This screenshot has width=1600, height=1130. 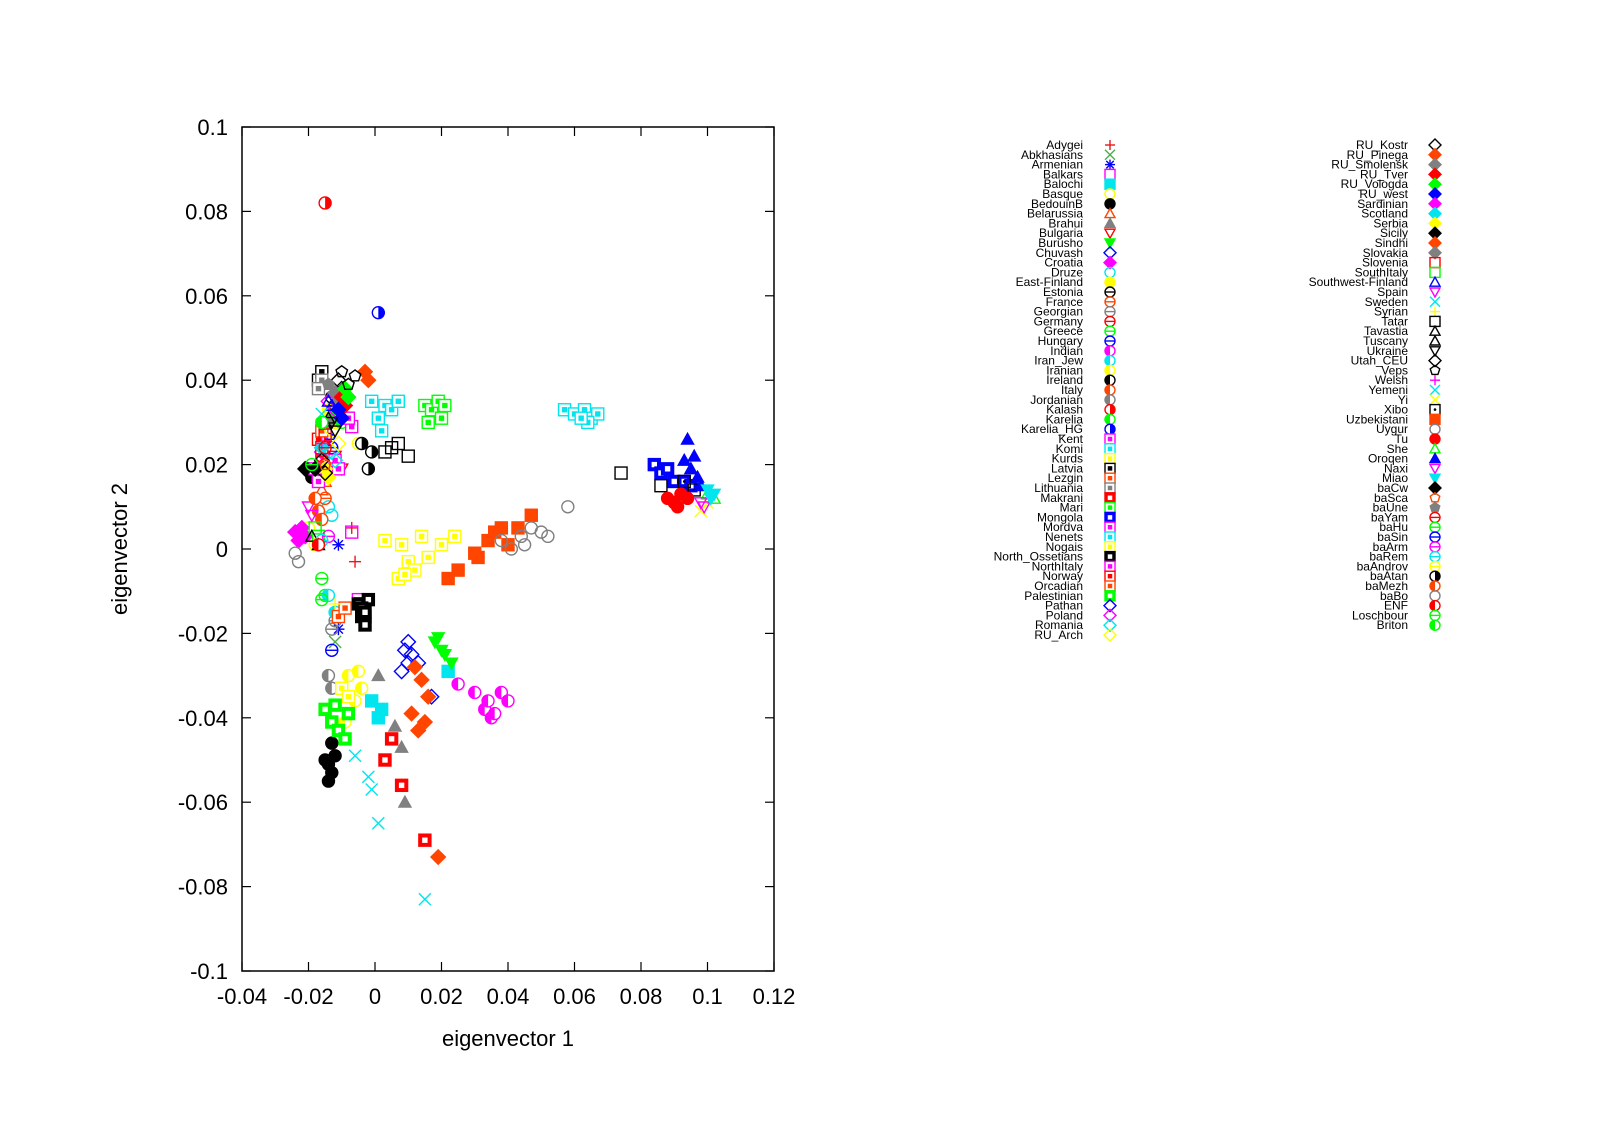 I want to click on series-naxi, so click(x=702, y=506).